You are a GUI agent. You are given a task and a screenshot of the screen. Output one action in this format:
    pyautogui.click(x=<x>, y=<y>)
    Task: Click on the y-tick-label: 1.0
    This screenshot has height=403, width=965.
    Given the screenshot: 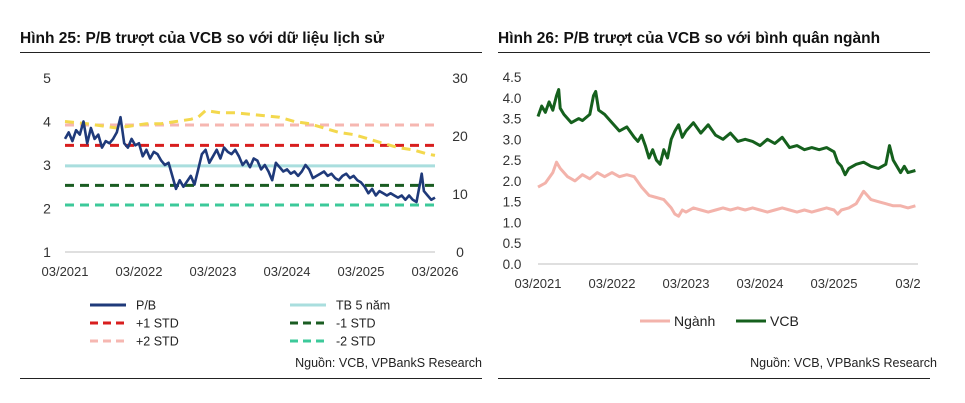 What is the action you would take?
    pyautogui.click(x=512, y=222)
    